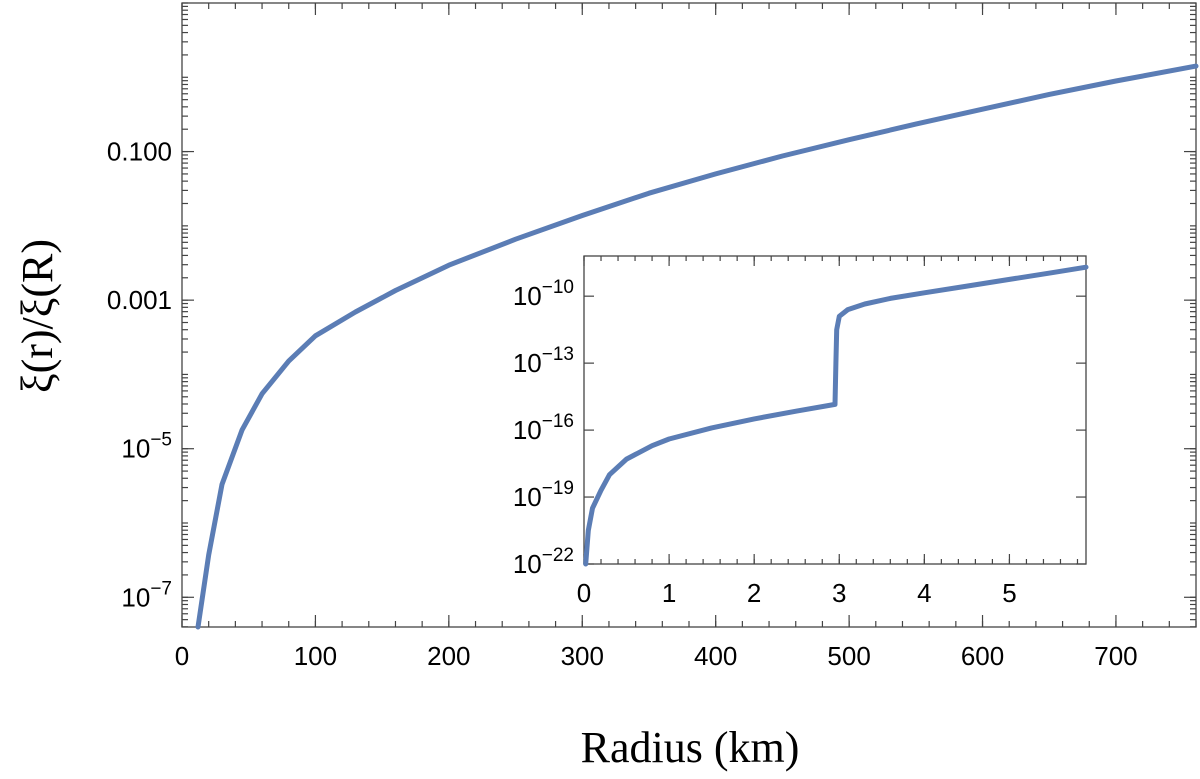  I want to click on inset-y-tick-label: 10−16, so click(543, 428).